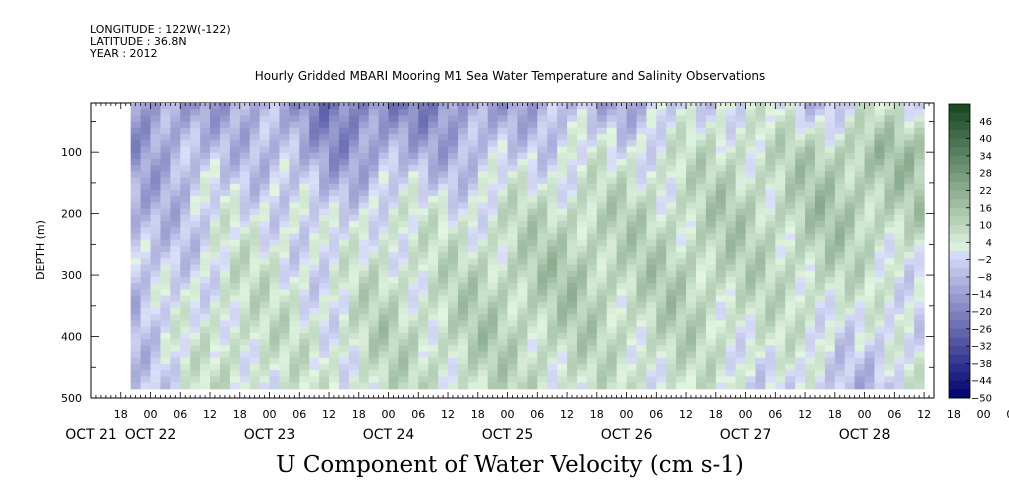  I want to click on x-tick-label: 18, so click(835, 414).